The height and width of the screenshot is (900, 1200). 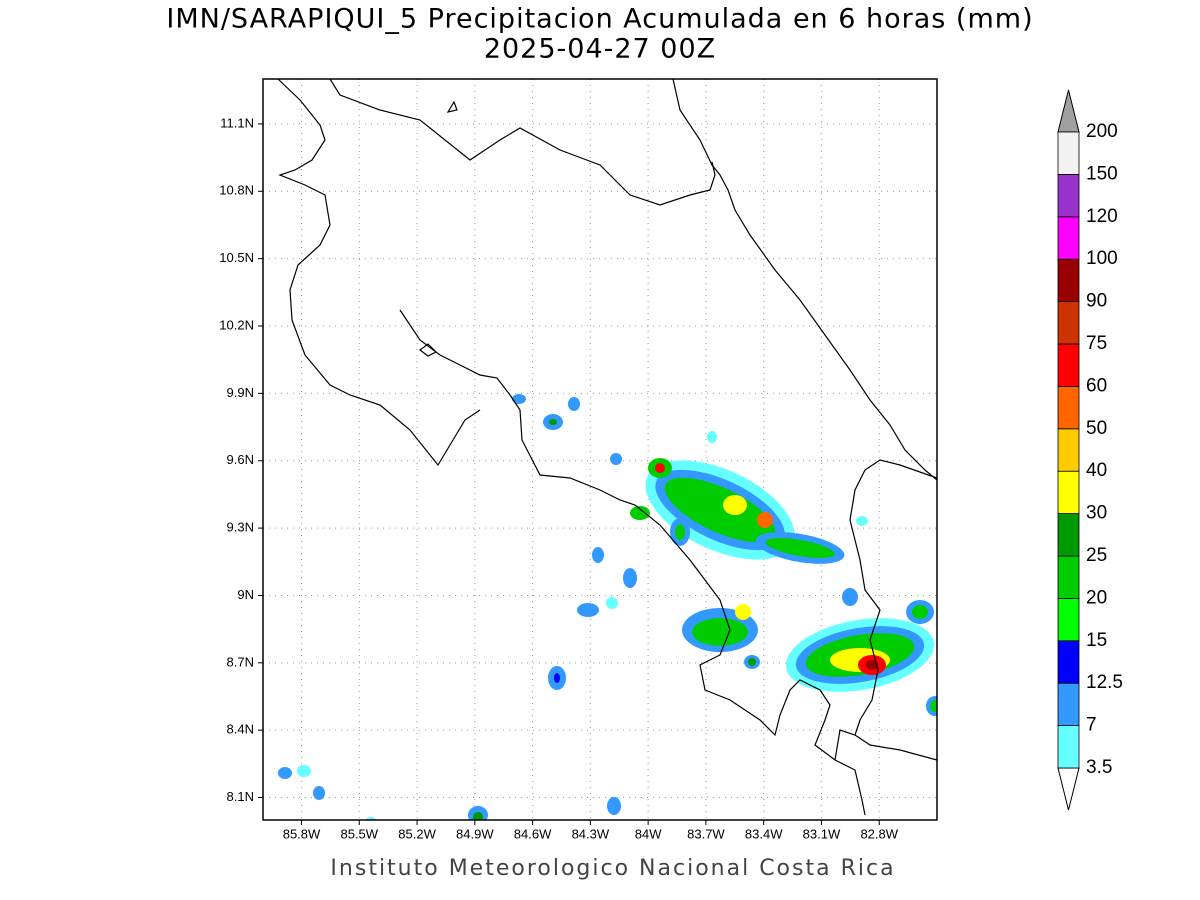 What do you see at coordinates (1096, 513) in the screenshot?
I see `colorbar-label: 30` at bounding box center [1096, 513].